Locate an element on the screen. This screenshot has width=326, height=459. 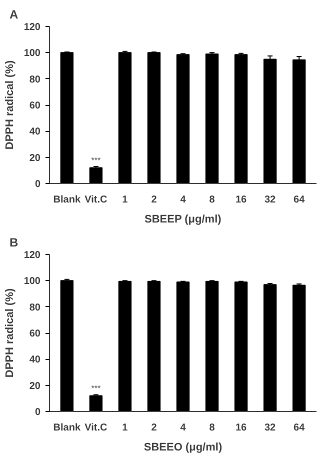
x-axis-title: SBEEP (μg/ml) is located at coordinates (183, 220).